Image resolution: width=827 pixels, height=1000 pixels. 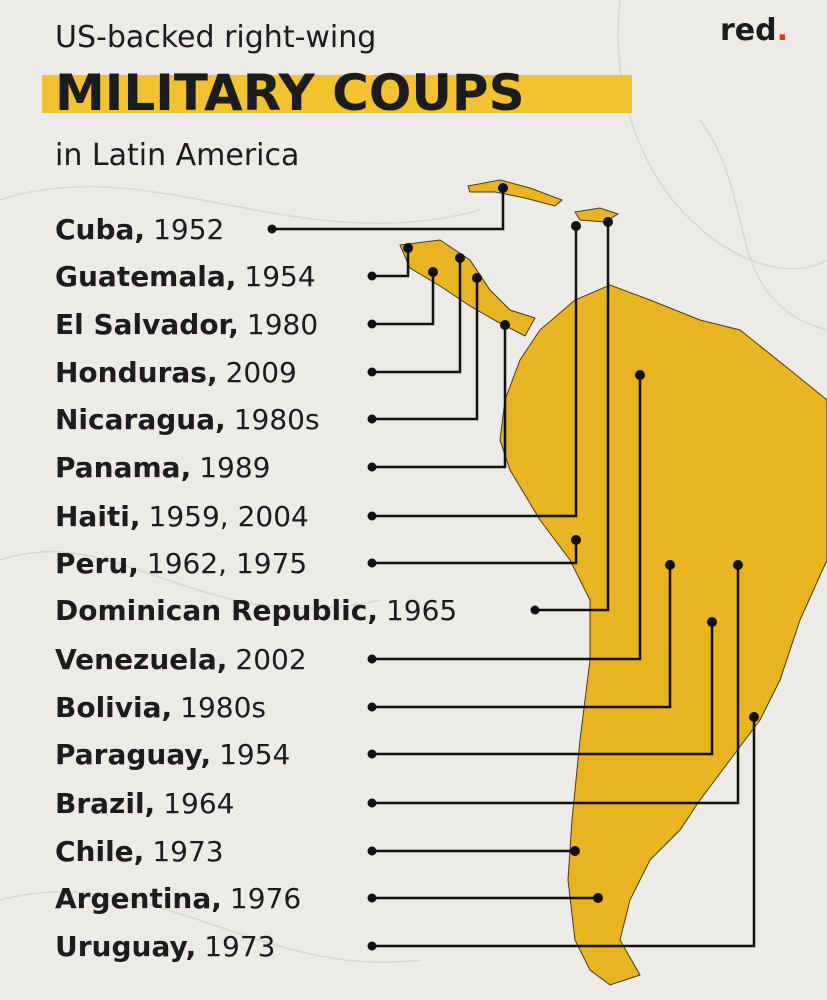 I want to click on entry-label: Uruguay, 1973, so click(x=165, y=946).